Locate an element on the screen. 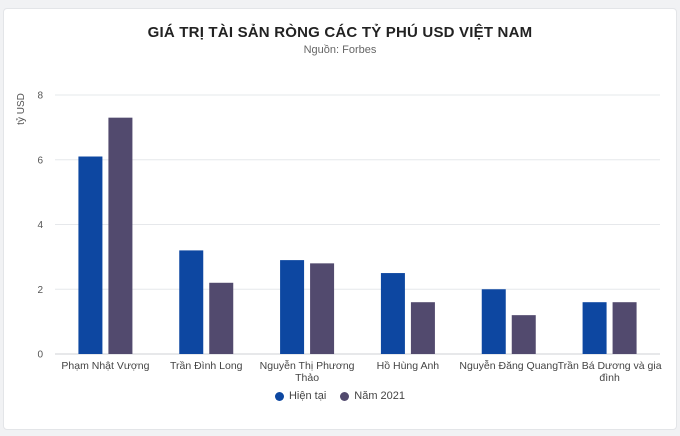 This screenshot has width=680, height=436. legend-item-2021: Năm 2021 is located at coordinates (372, 396).